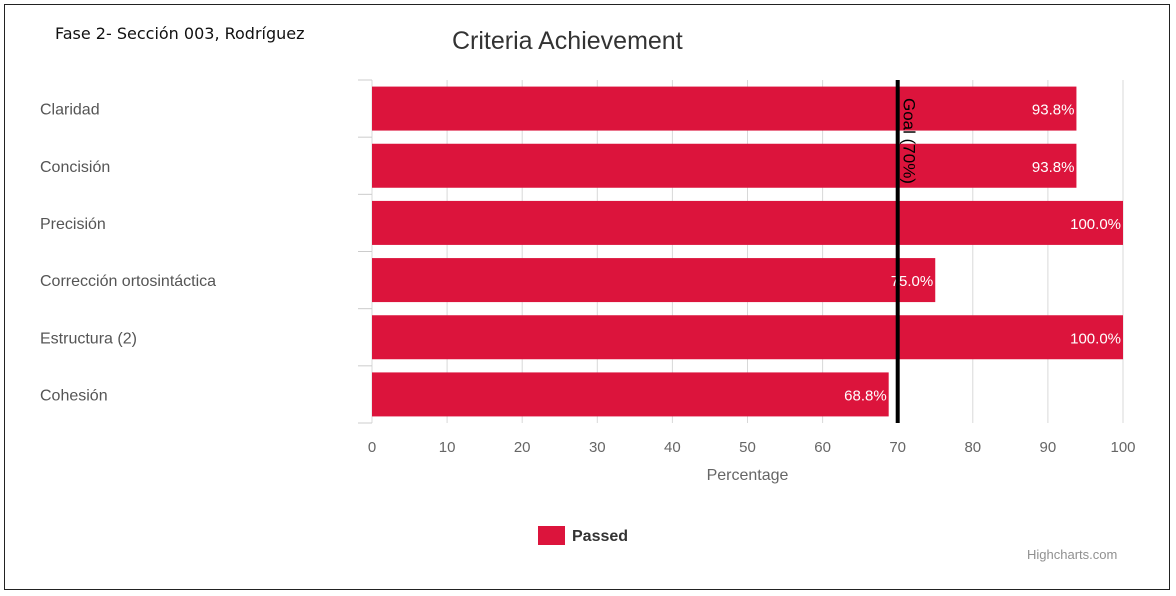 The width and height of the screenshot is (1176, 596). Describe the element at coordinates (372, 447) in the screenshot. I see `x-tick-label: 0` at that location.